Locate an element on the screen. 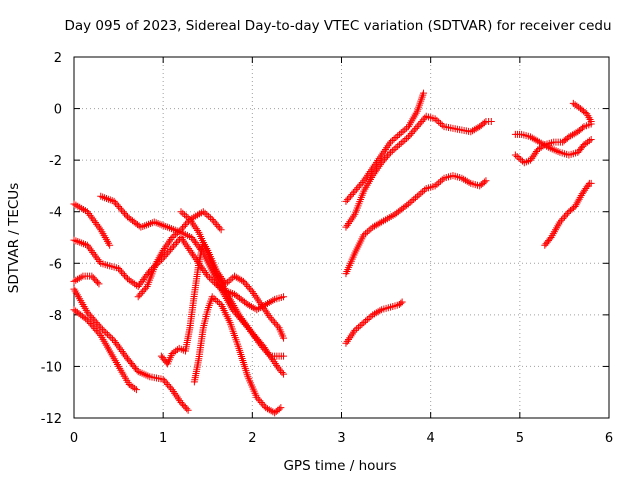 The width and height of the screenshot is (640, 480). data-series-s11 is located at coordinates (385, 147).